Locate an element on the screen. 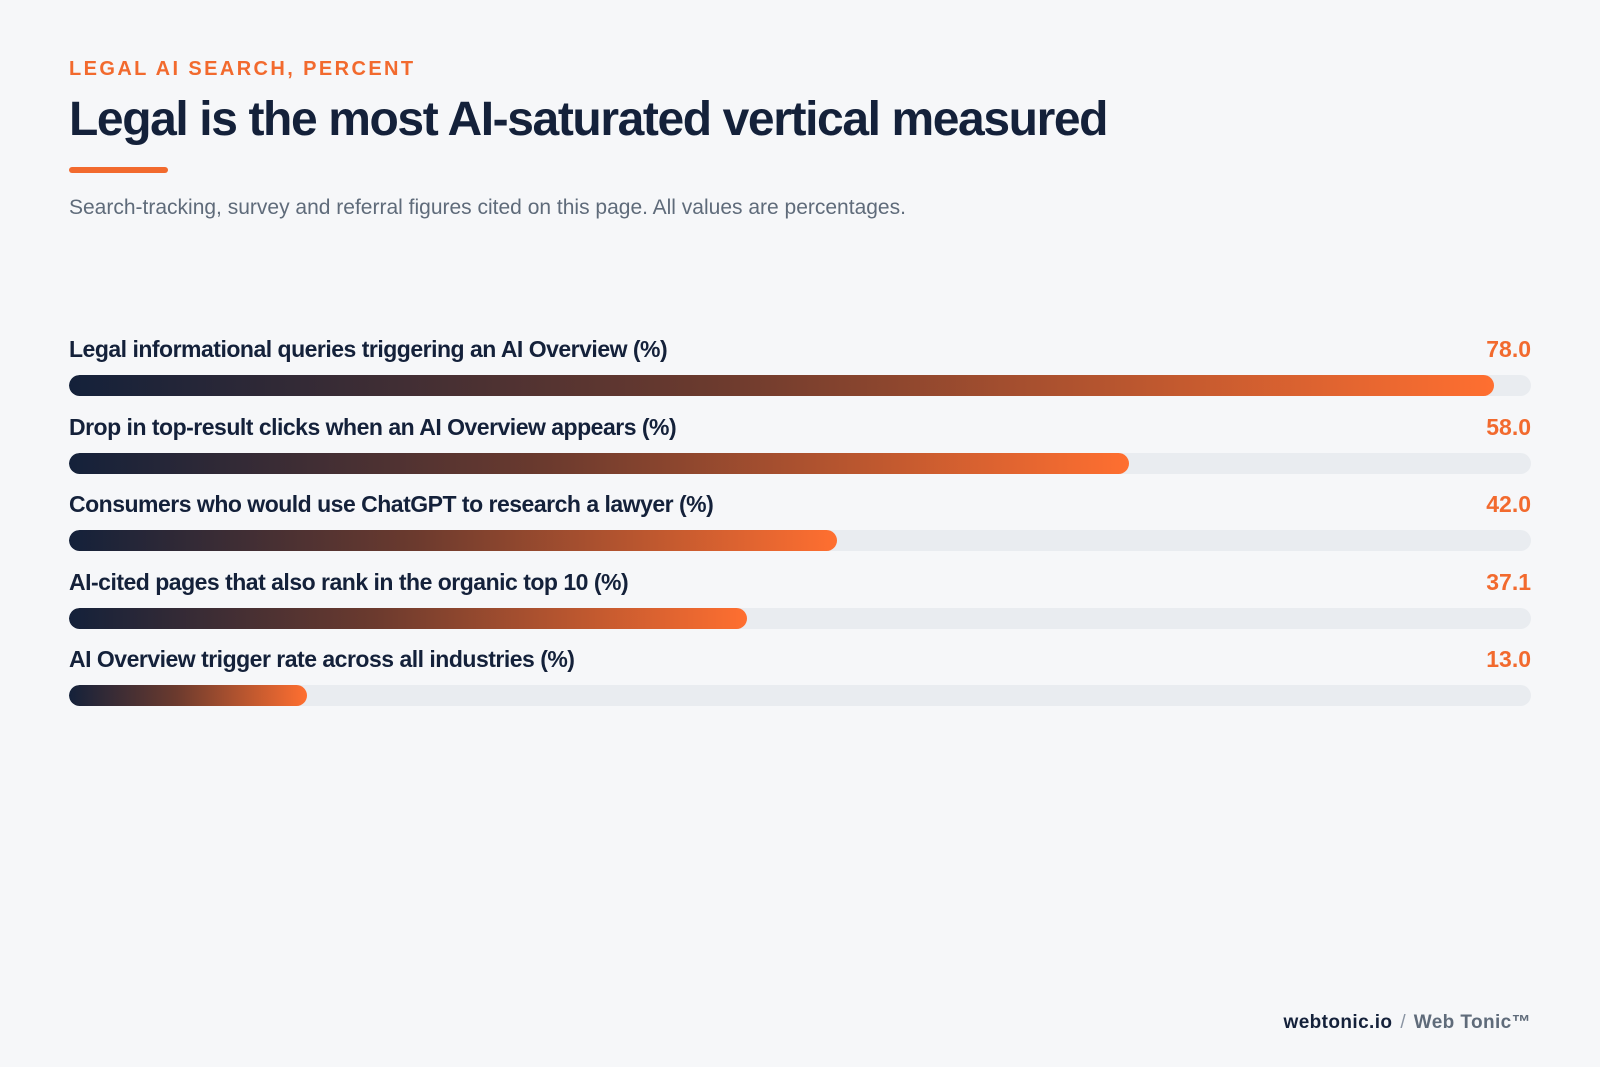 The height and width of the screenshot is (1067, 1600). footer: webtonic.io / Web Tonic™ is located at coordinates (1407, 1023).